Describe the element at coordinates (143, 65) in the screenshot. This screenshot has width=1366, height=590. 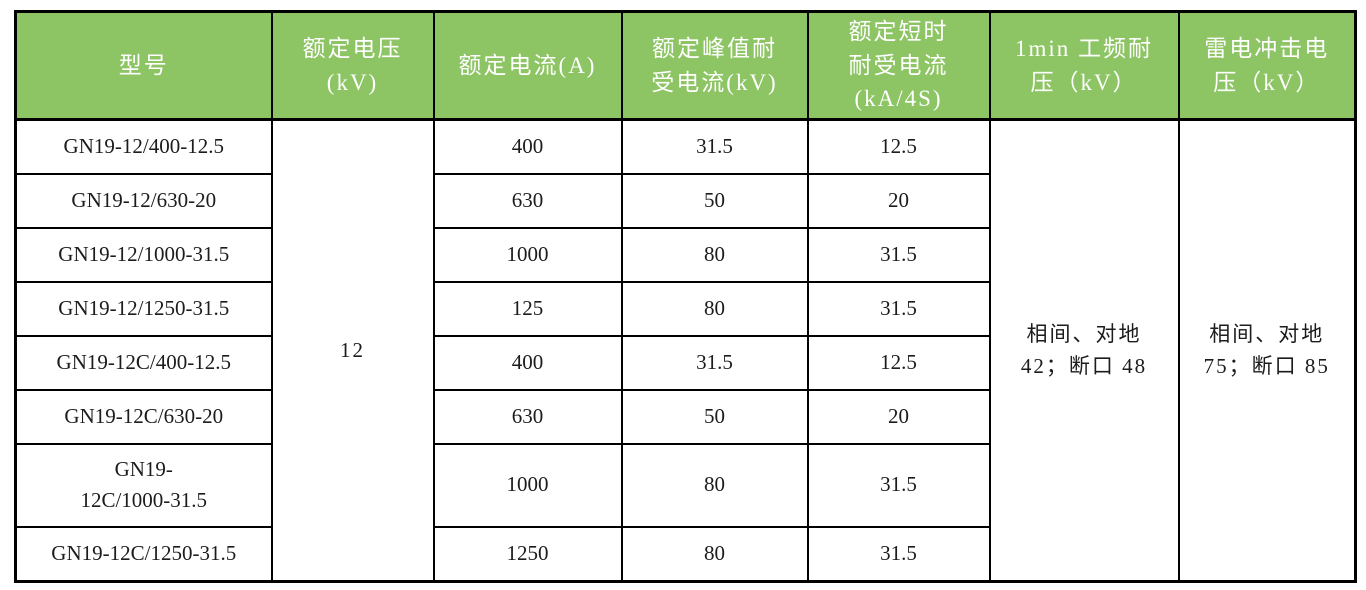
I see `header-model: 型号` at that location.